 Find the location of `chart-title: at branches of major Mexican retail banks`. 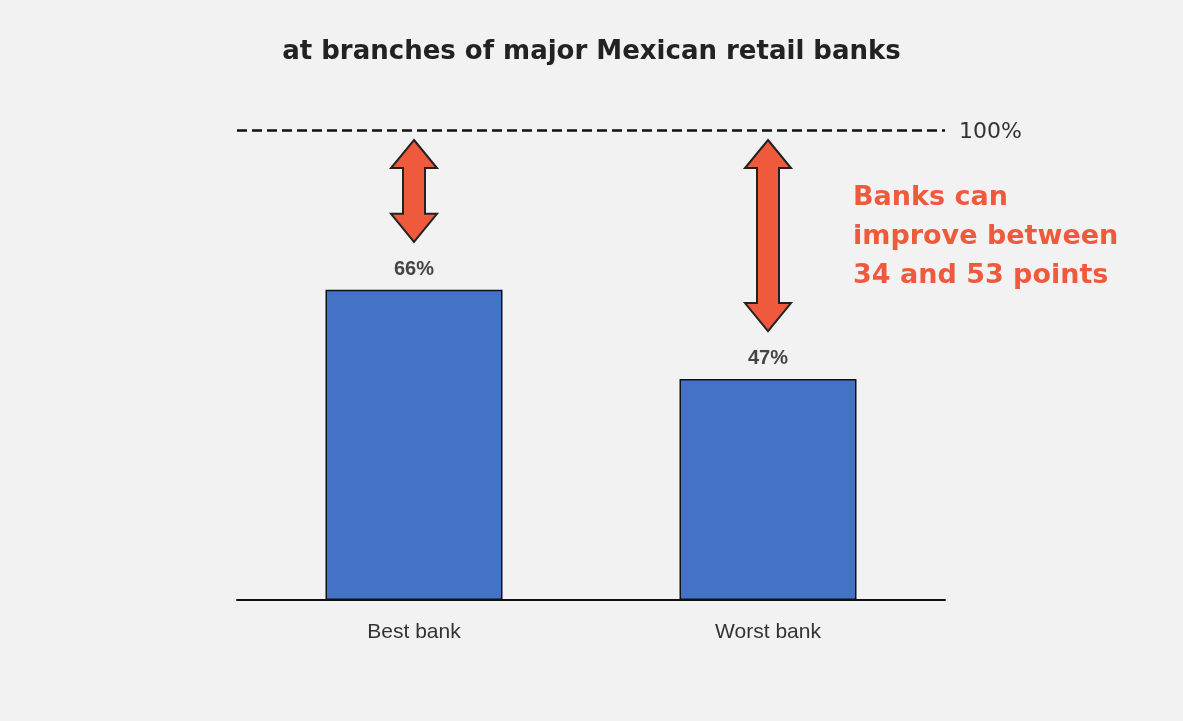

chart-title: at branches of major Mexican retail banks is located at coordinates (591, 50).